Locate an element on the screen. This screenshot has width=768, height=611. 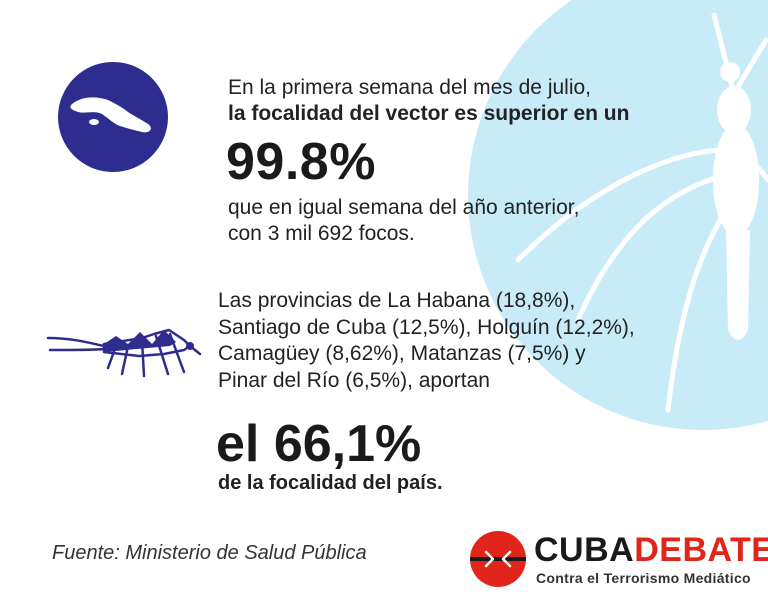
cubadebate-logo-icon is located at coordinates (498, 559).